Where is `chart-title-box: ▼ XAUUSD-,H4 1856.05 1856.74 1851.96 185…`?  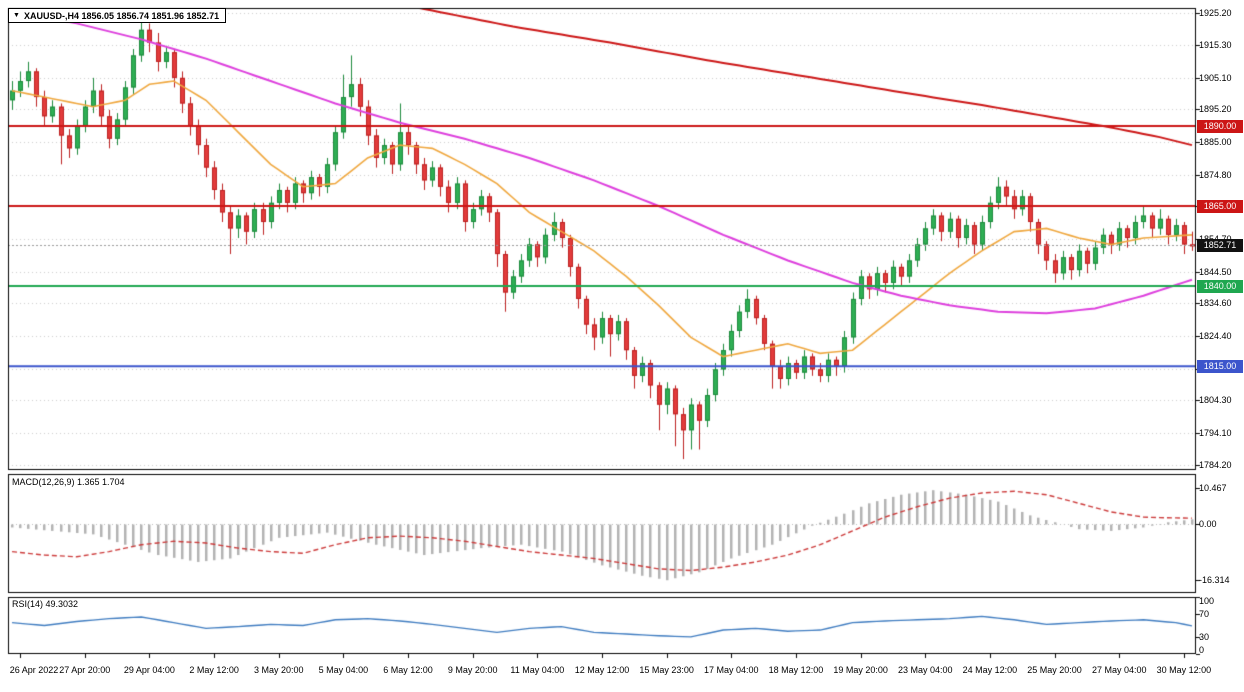
chart-title-box: ▼ XAUUSD-,H4 1856.05 1856.74 1851.96 185… is located at coordinates (117, 15).